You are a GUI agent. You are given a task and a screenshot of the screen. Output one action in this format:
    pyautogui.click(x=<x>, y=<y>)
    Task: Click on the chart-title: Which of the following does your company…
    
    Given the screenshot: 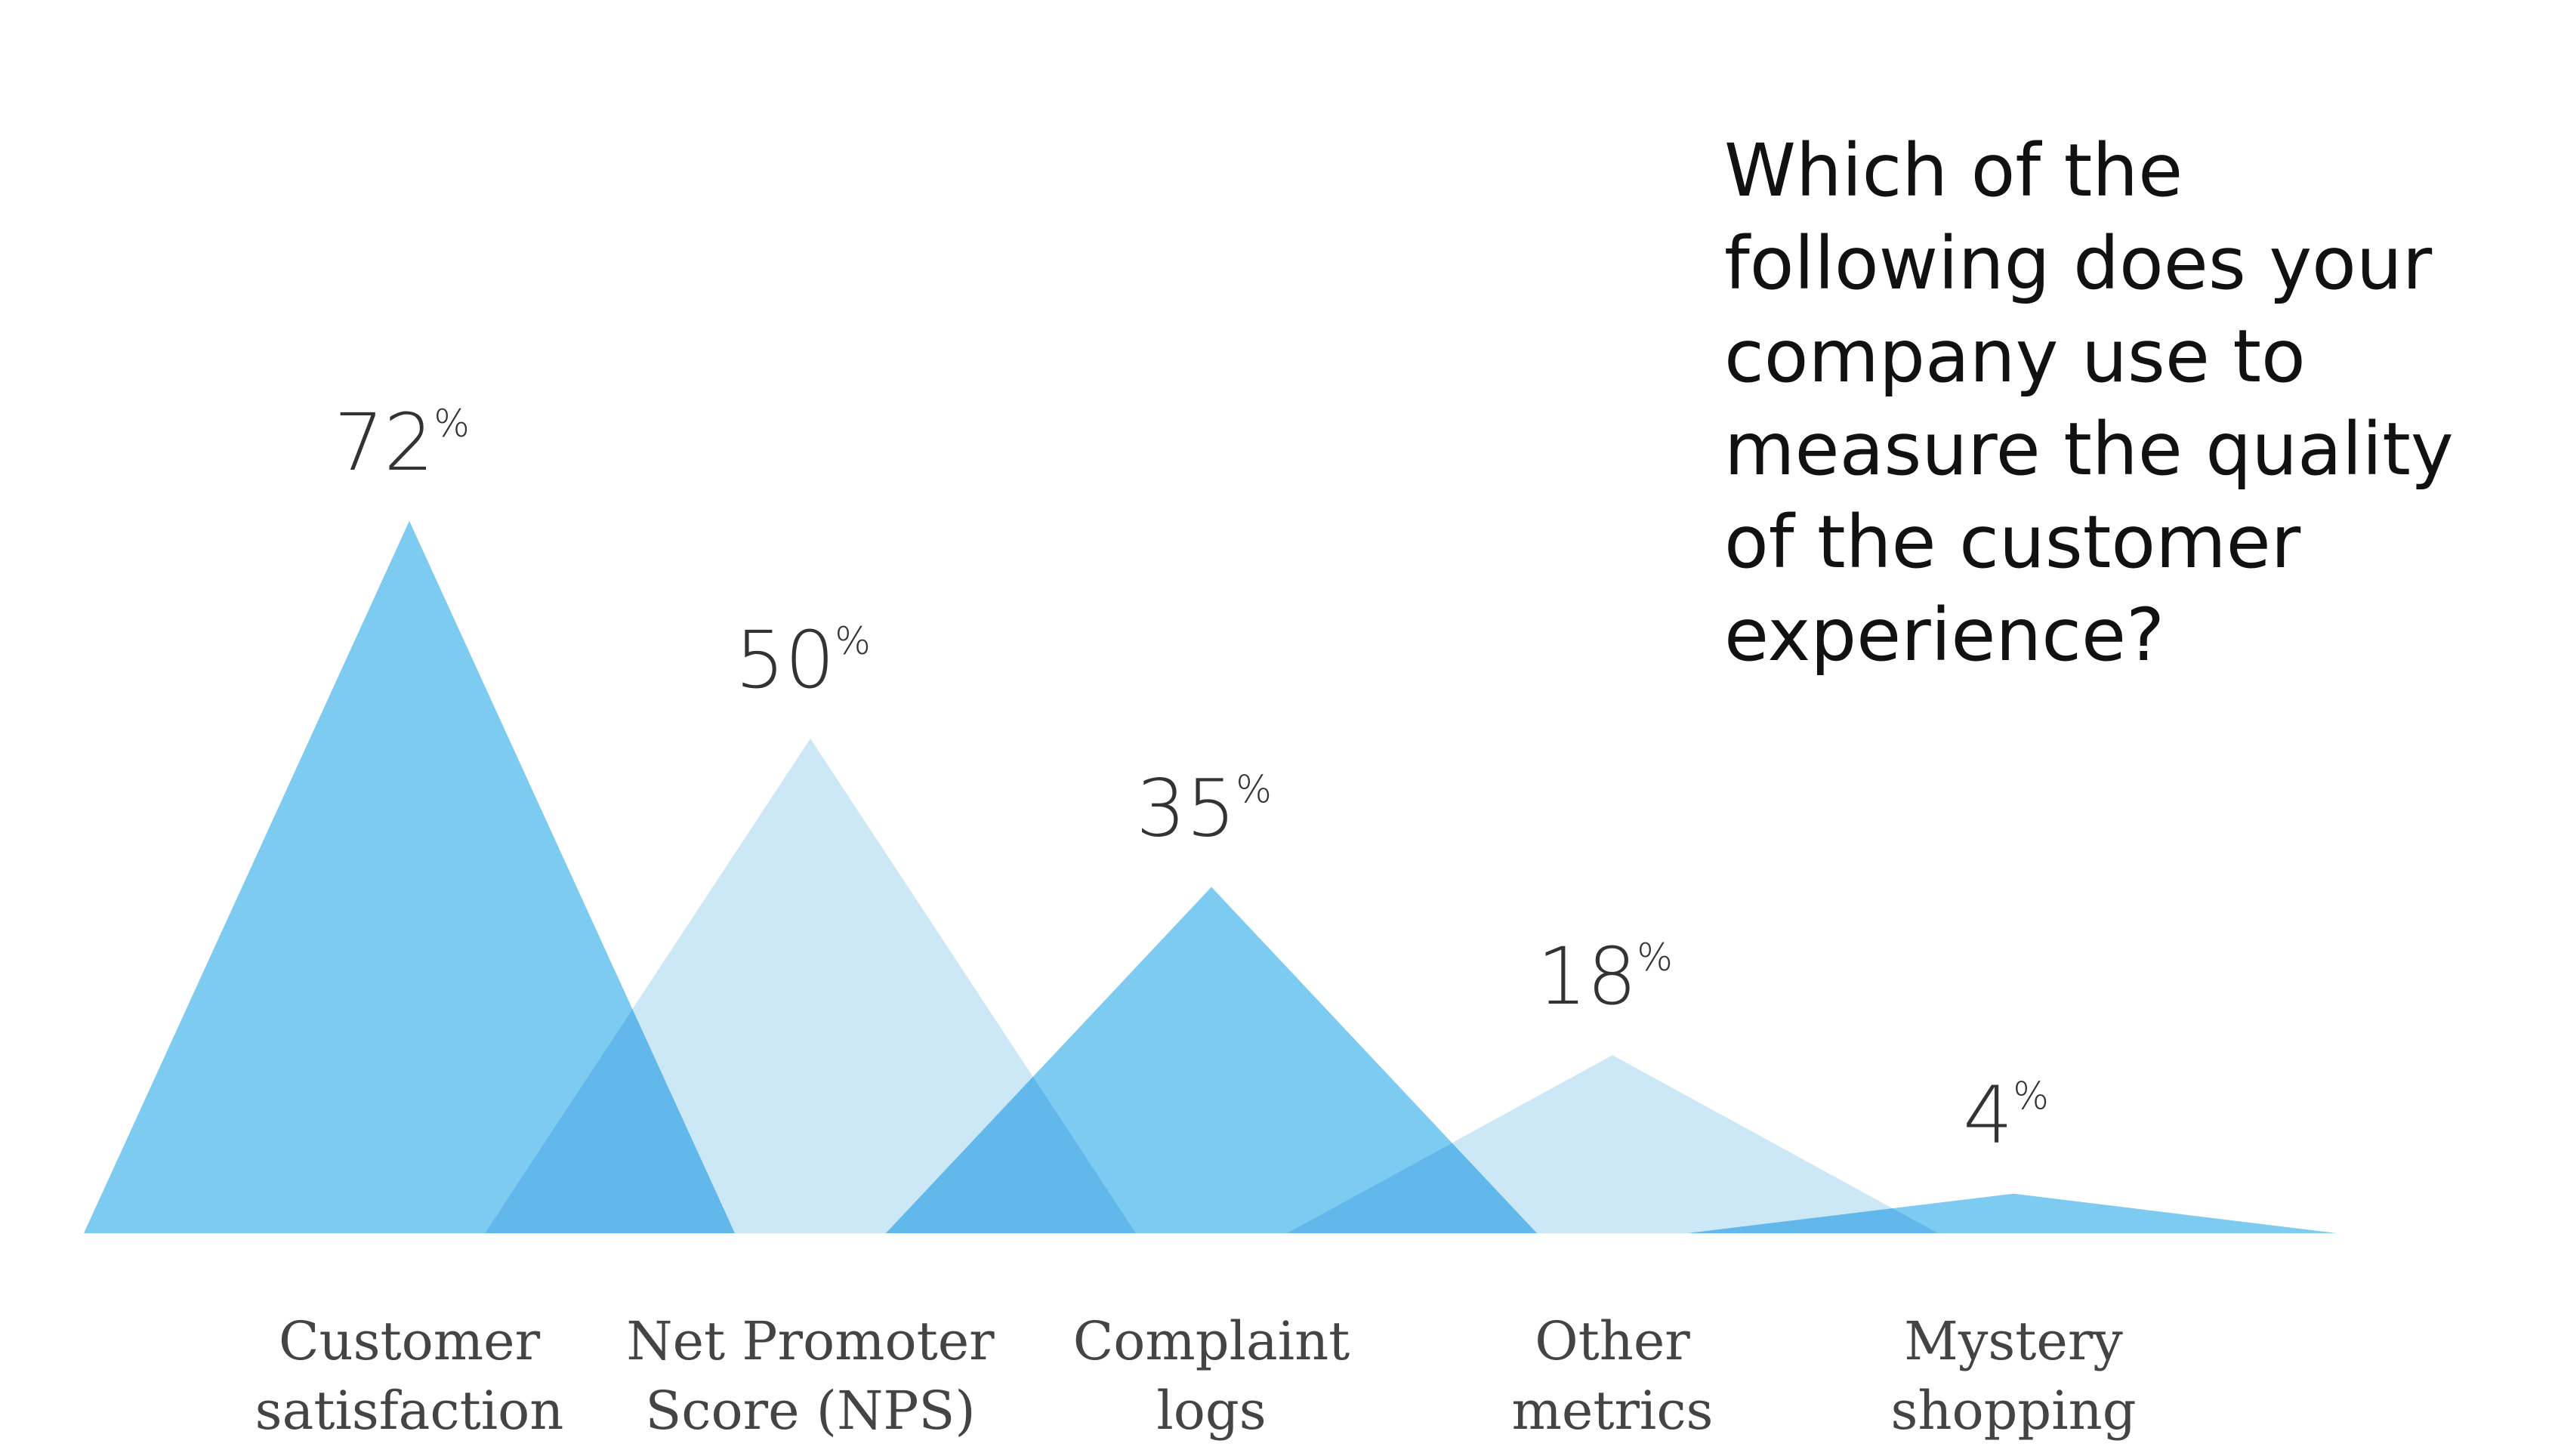 What is the action you would take?
    pyautogui.click(x=2089, y=402)
    